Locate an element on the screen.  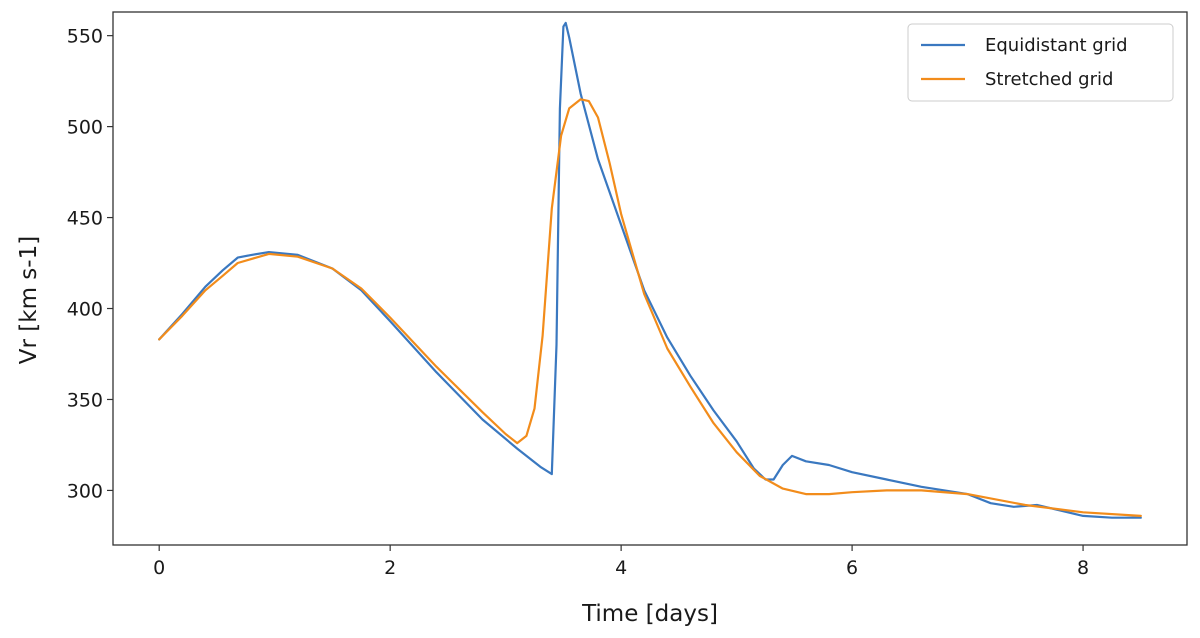
x-tick-label: 8 is located at coordinates (1083, 568).